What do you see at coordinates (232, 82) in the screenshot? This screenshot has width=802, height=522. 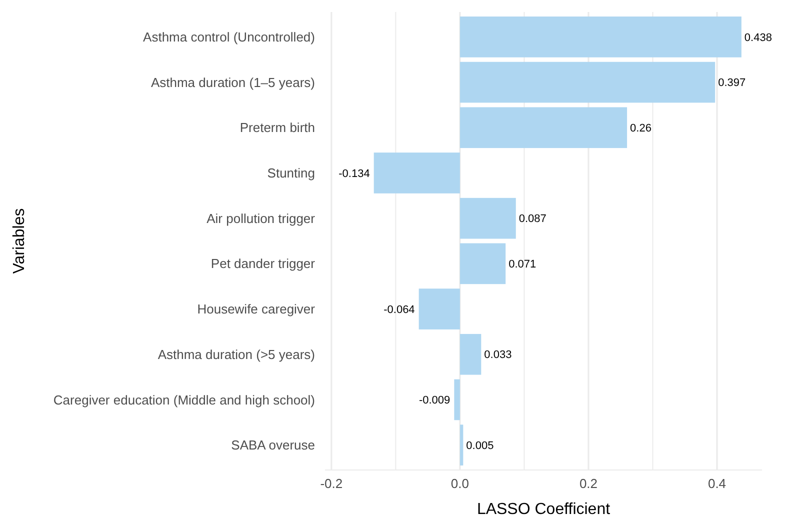 I see `y-tick-label: Asthma duration (1–5 years)` at bounding box center [232, 82].